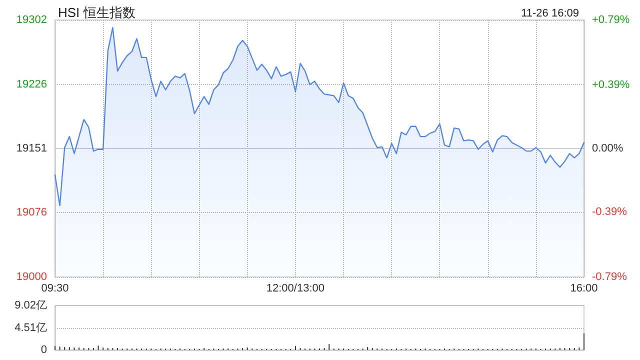  Describe the element at coordinates (30, 306) in the screenshot. I see `y-tick-label: 9.02亿` at that location.